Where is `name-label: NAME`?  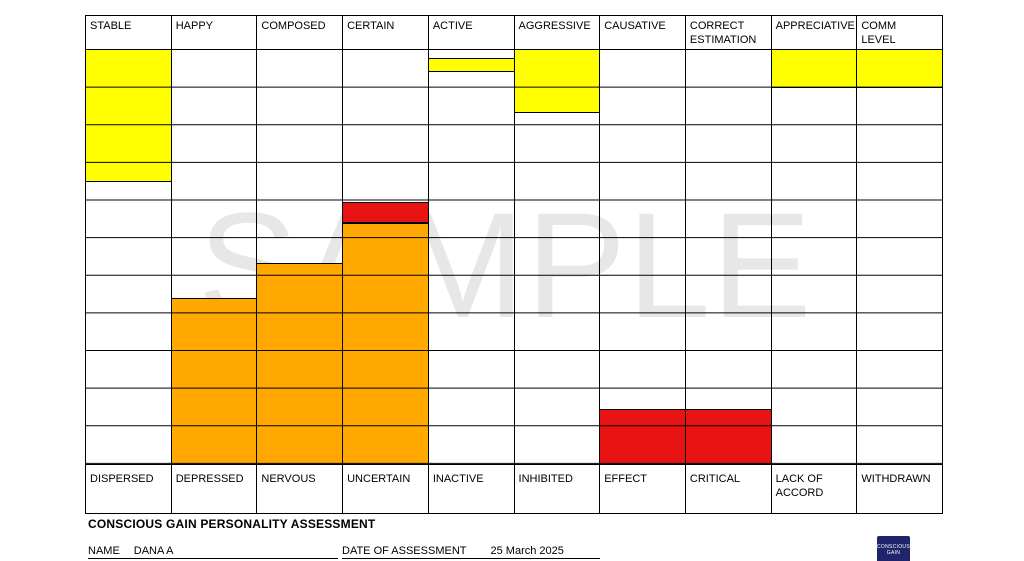
name-label: NAME is located at coordinates (104, 551).